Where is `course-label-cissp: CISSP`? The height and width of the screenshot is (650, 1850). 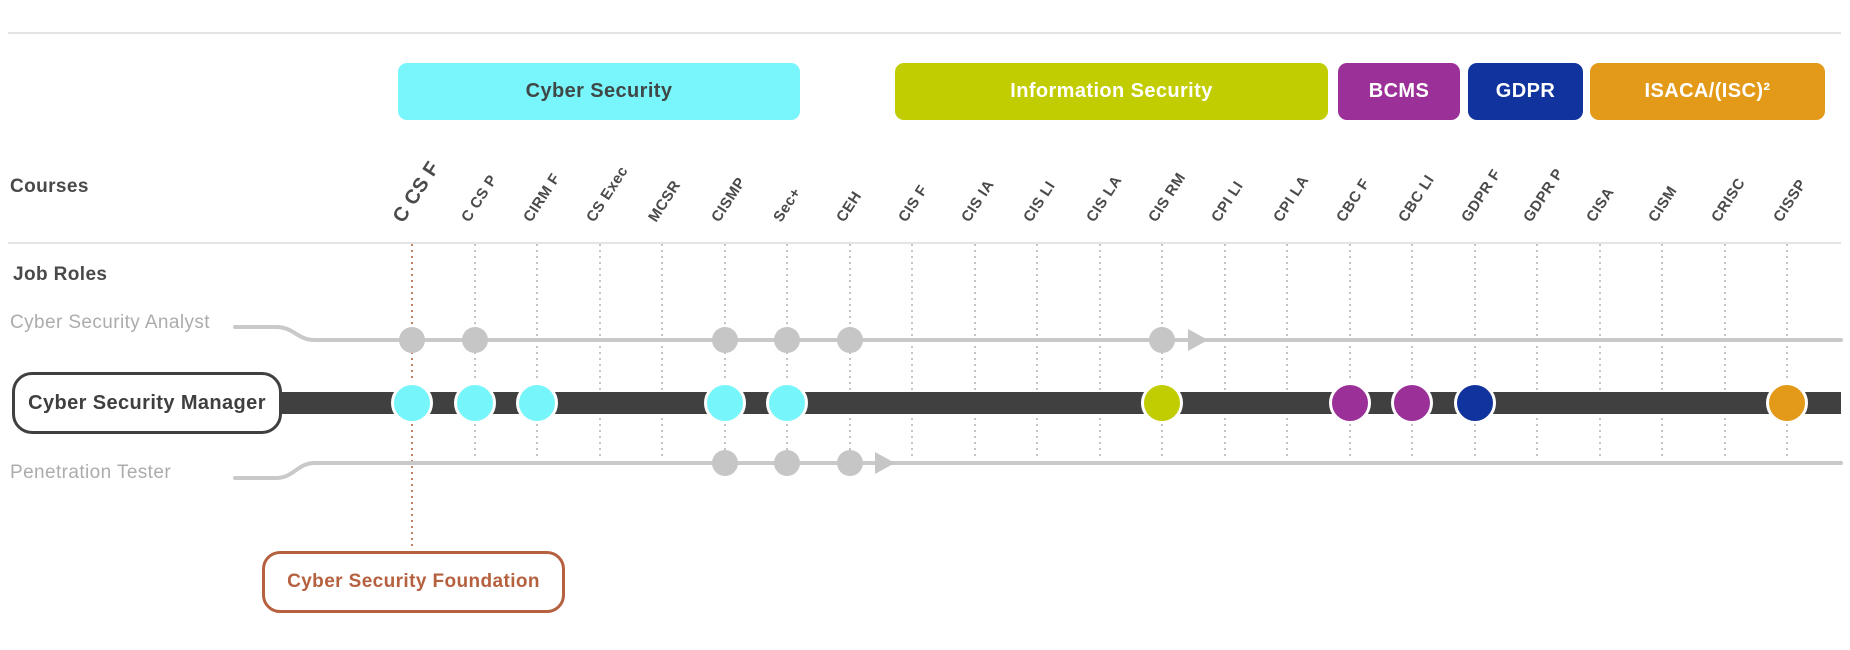
course-label-cissp: CISSP is located at coordinates (1790, 200).